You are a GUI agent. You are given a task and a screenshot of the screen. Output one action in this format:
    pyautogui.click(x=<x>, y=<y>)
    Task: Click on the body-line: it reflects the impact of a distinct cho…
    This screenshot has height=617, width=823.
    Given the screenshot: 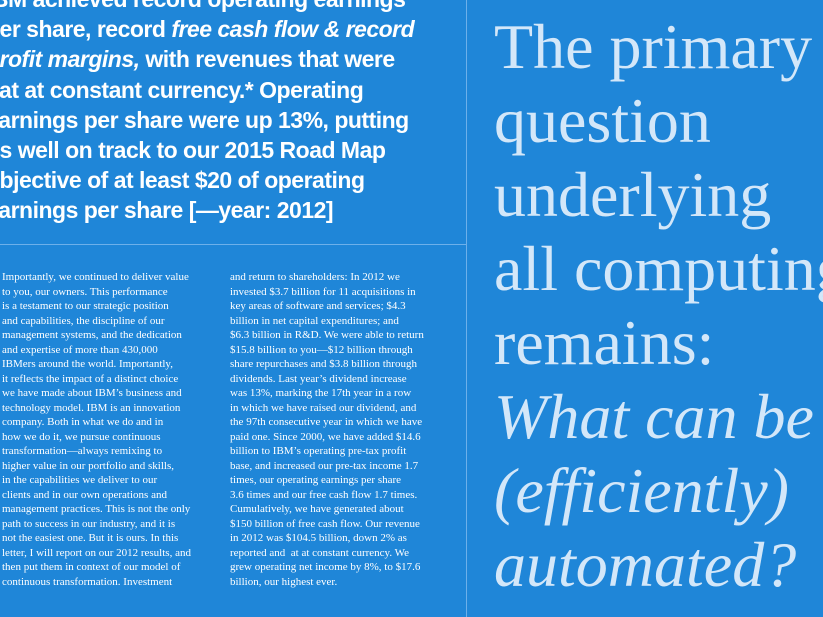 What is the action you would take?
    pyautogui.click(x=90, y=378)
    